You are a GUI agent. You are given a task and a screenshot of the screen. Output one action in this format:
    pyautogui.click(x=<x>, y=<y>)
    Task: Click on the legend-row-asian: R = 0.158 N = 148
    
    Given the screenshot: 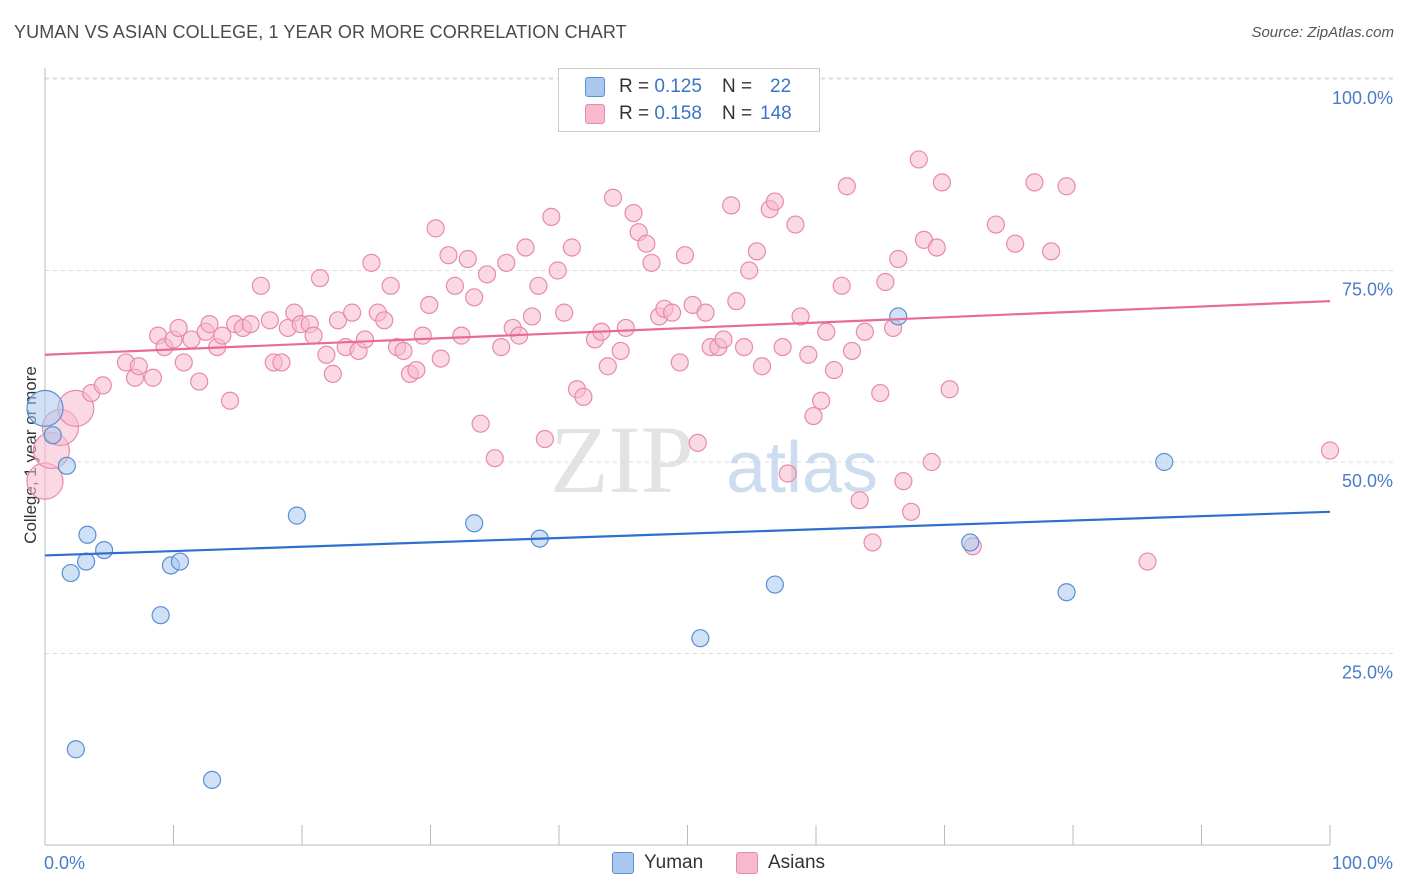 What is the action you would take?
    pyautogui.click(x=688, y=114)
    